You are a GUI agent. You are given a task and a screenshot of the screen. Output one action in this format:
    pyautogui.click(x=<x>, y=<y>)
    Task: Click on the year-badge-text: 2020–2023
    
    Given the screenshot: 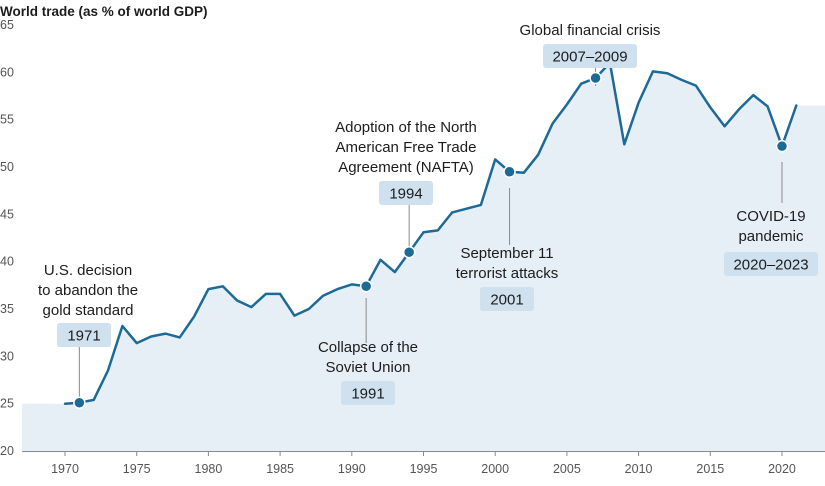 What is the action you would take?
    pyautogui.click(x=770, y=265)
    